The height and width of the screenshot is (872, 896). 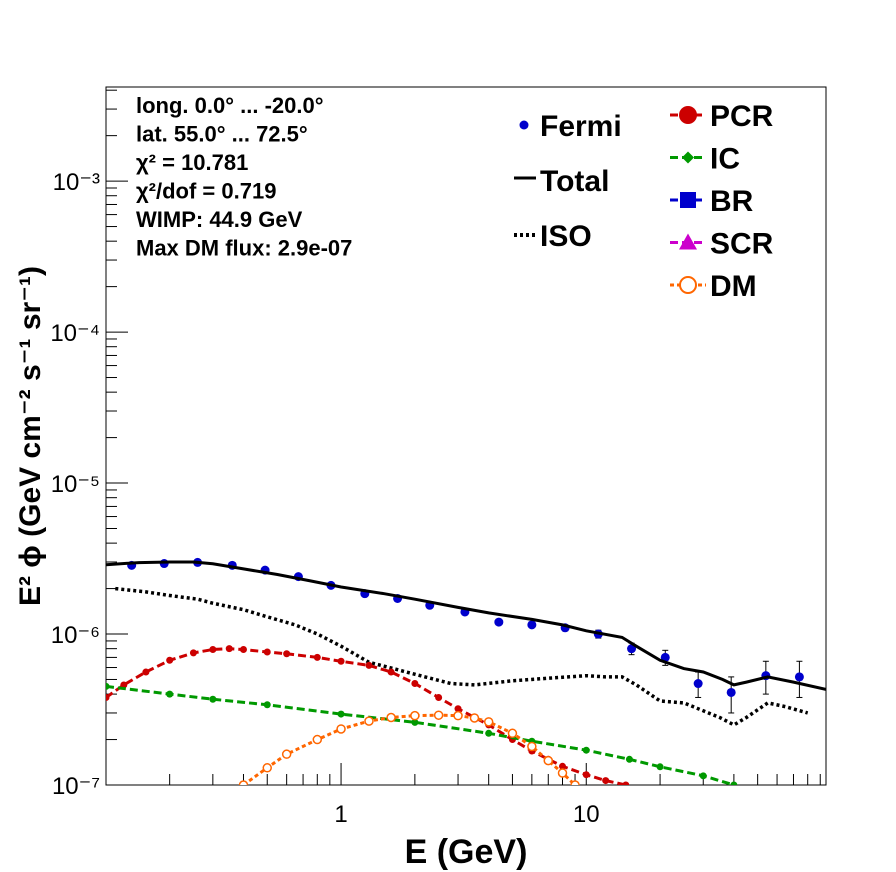 I want to click on annotation-line: χ² = 10.781, so click(x=192, y=162).